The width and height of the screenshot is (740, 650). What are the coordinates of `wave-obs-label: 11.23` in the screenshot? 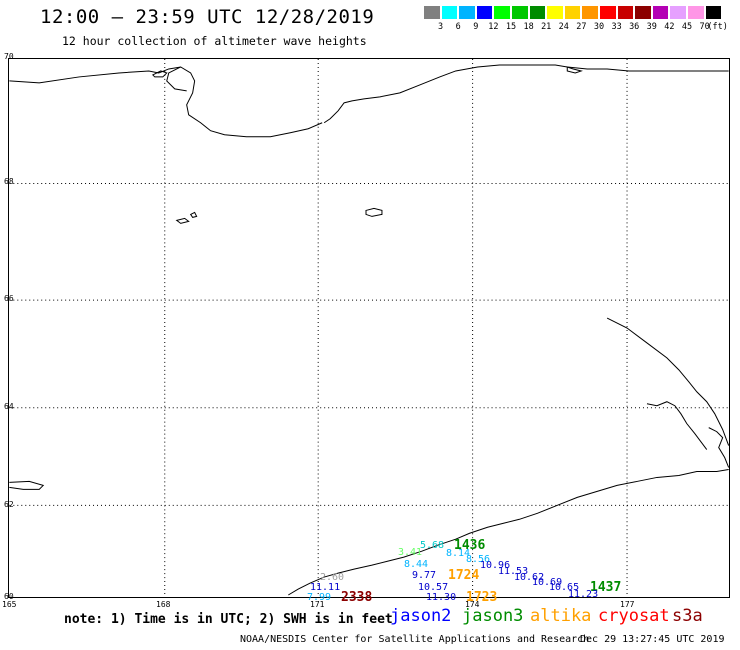 It's located at (583, 594).